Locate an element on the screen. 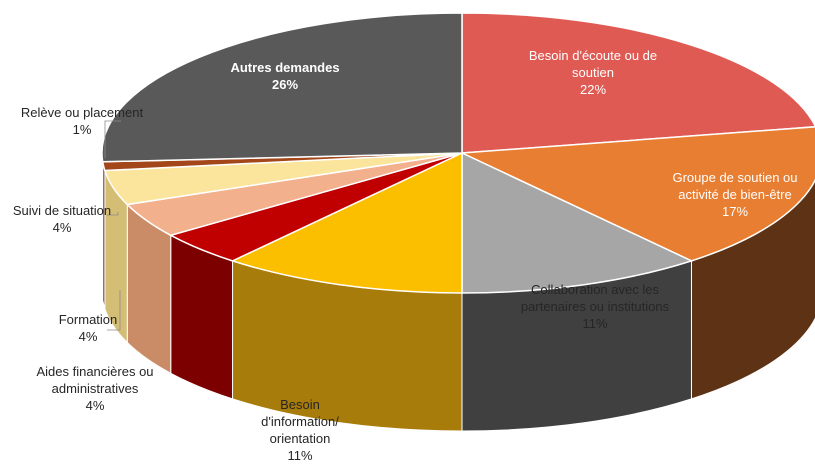 This screenshot has height=473, width=815. slice-pct-label-7: 1% is located at coordinates (82, 129).